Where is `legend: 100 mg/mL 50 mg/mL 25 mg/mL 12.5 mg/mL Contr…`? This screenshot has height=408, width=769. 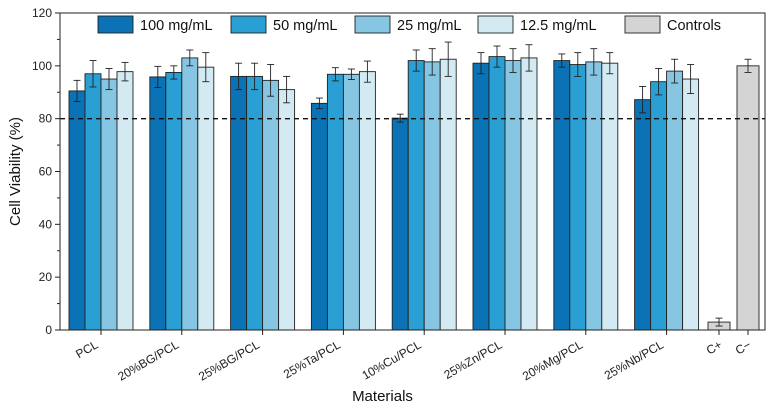
legend: 100 mg/mL 50 mg/mL 25 mg/mL 12.5 mg/mL Contr… is located at coordinates (409, 24).